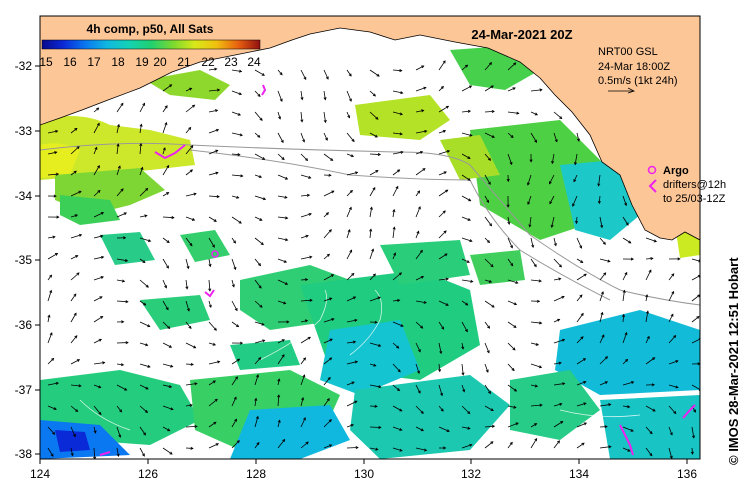  Describe the element at coordinates (652, 170) in the screenshot. I see `argo-legend-marker` at that location.